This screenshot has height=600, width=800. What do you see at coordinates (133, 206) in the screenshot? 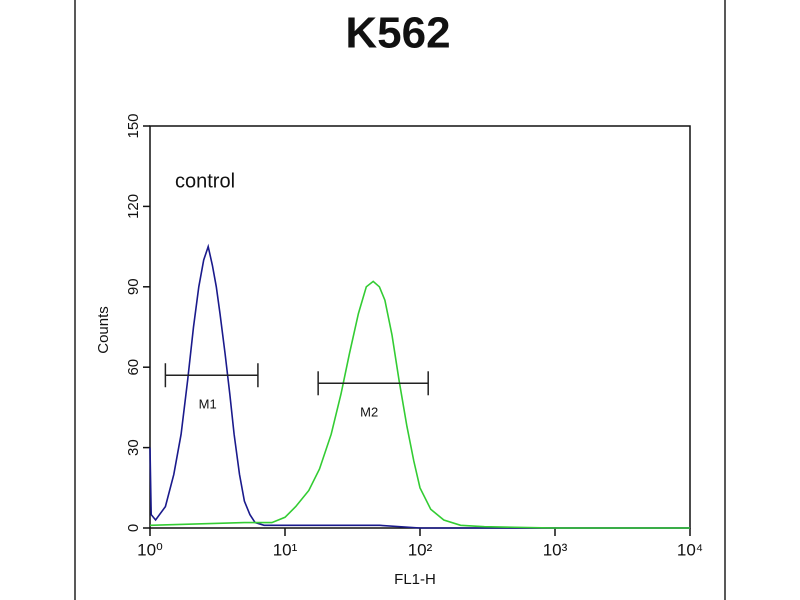
I see `y-tick-label: 120` at bounding box center [133, 206].